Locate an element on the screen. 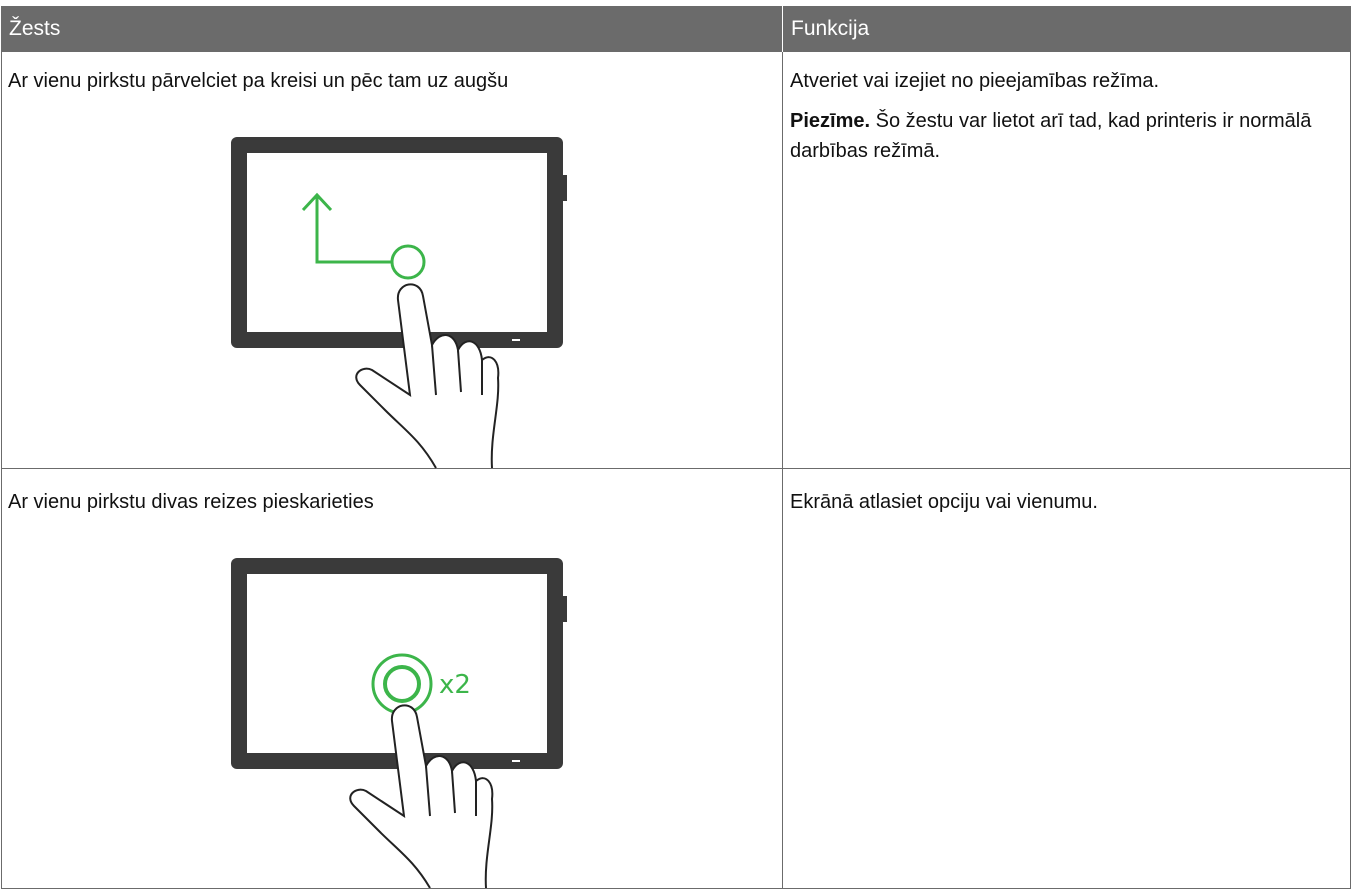  header-cell: Funkcija is located at coordinates (1067, 29).